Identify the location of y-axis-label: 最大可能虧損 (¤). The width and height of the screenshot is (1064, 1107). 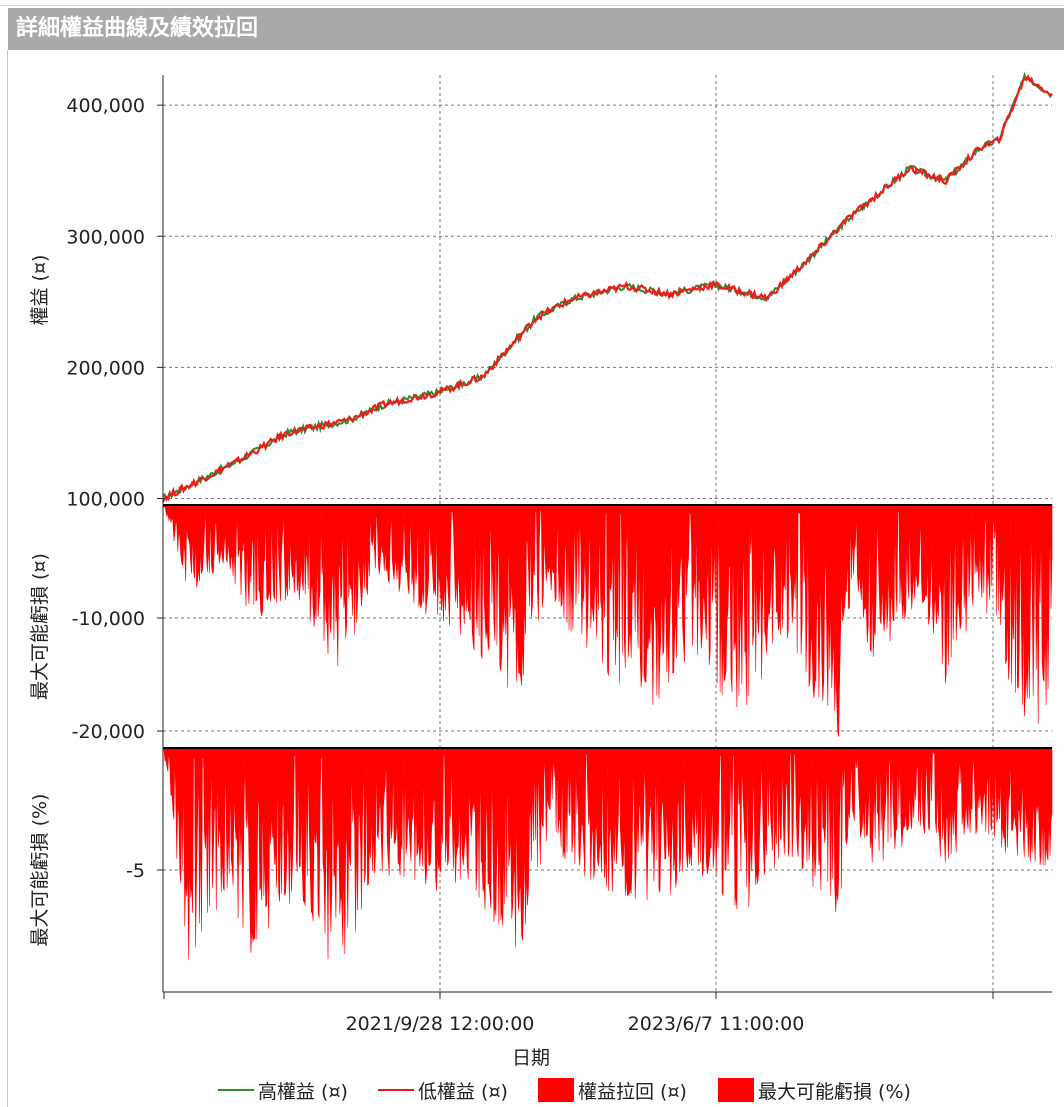
(40, 626).